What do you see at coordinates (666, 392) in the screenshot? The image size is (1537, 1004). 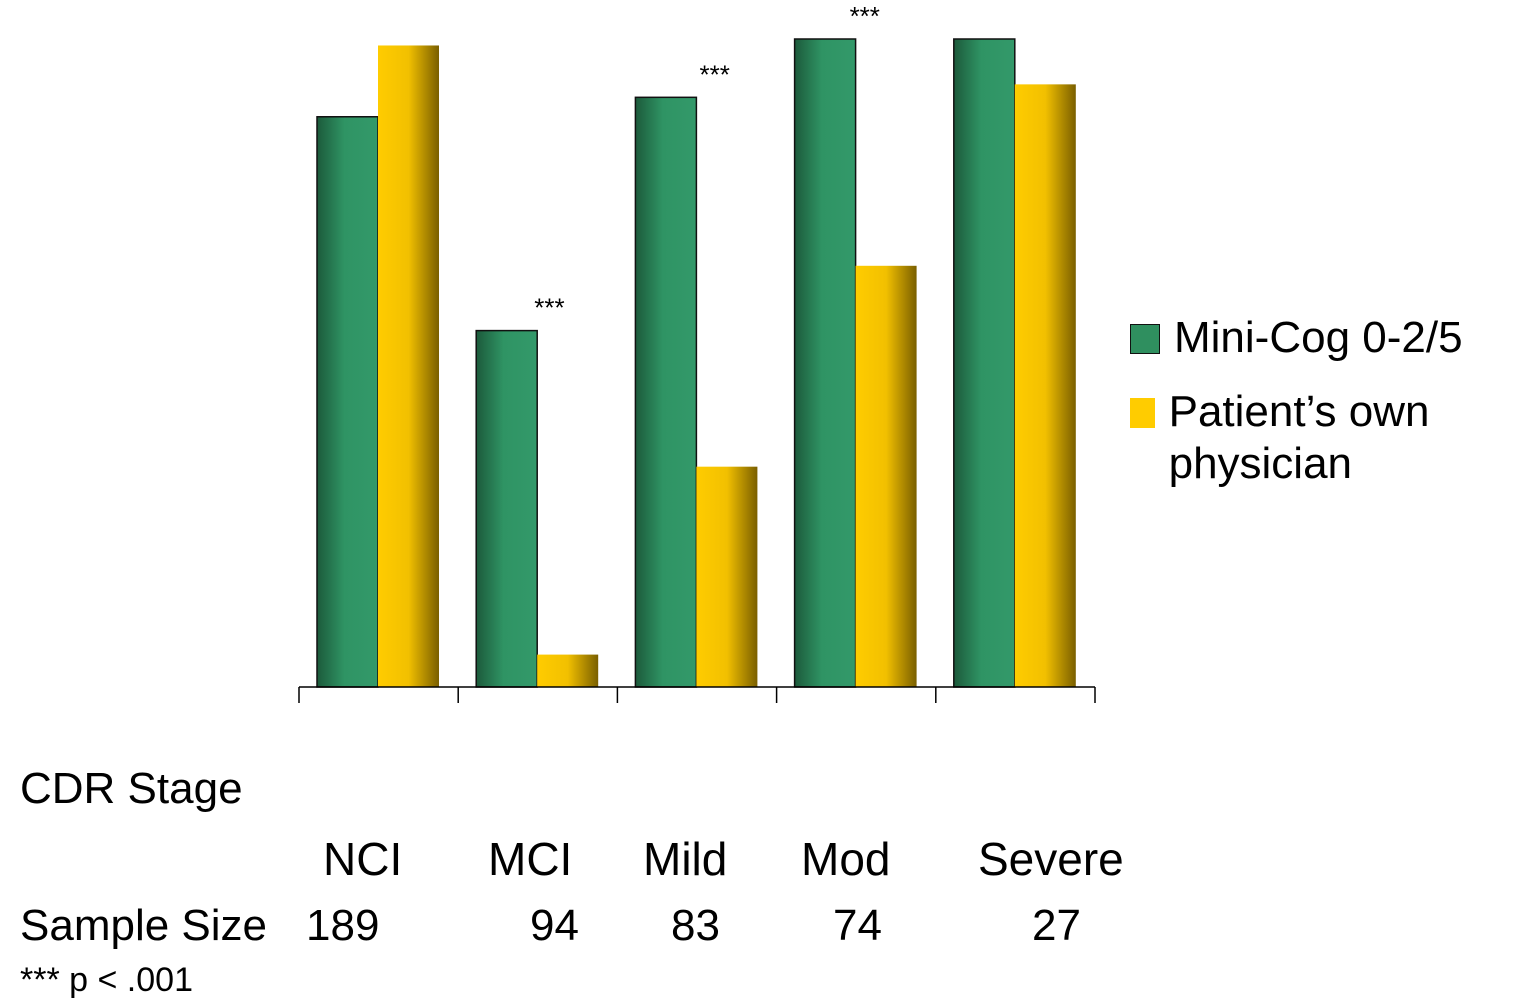 I see `bar-mild-mini-cog` at bounding box center [666, 392].